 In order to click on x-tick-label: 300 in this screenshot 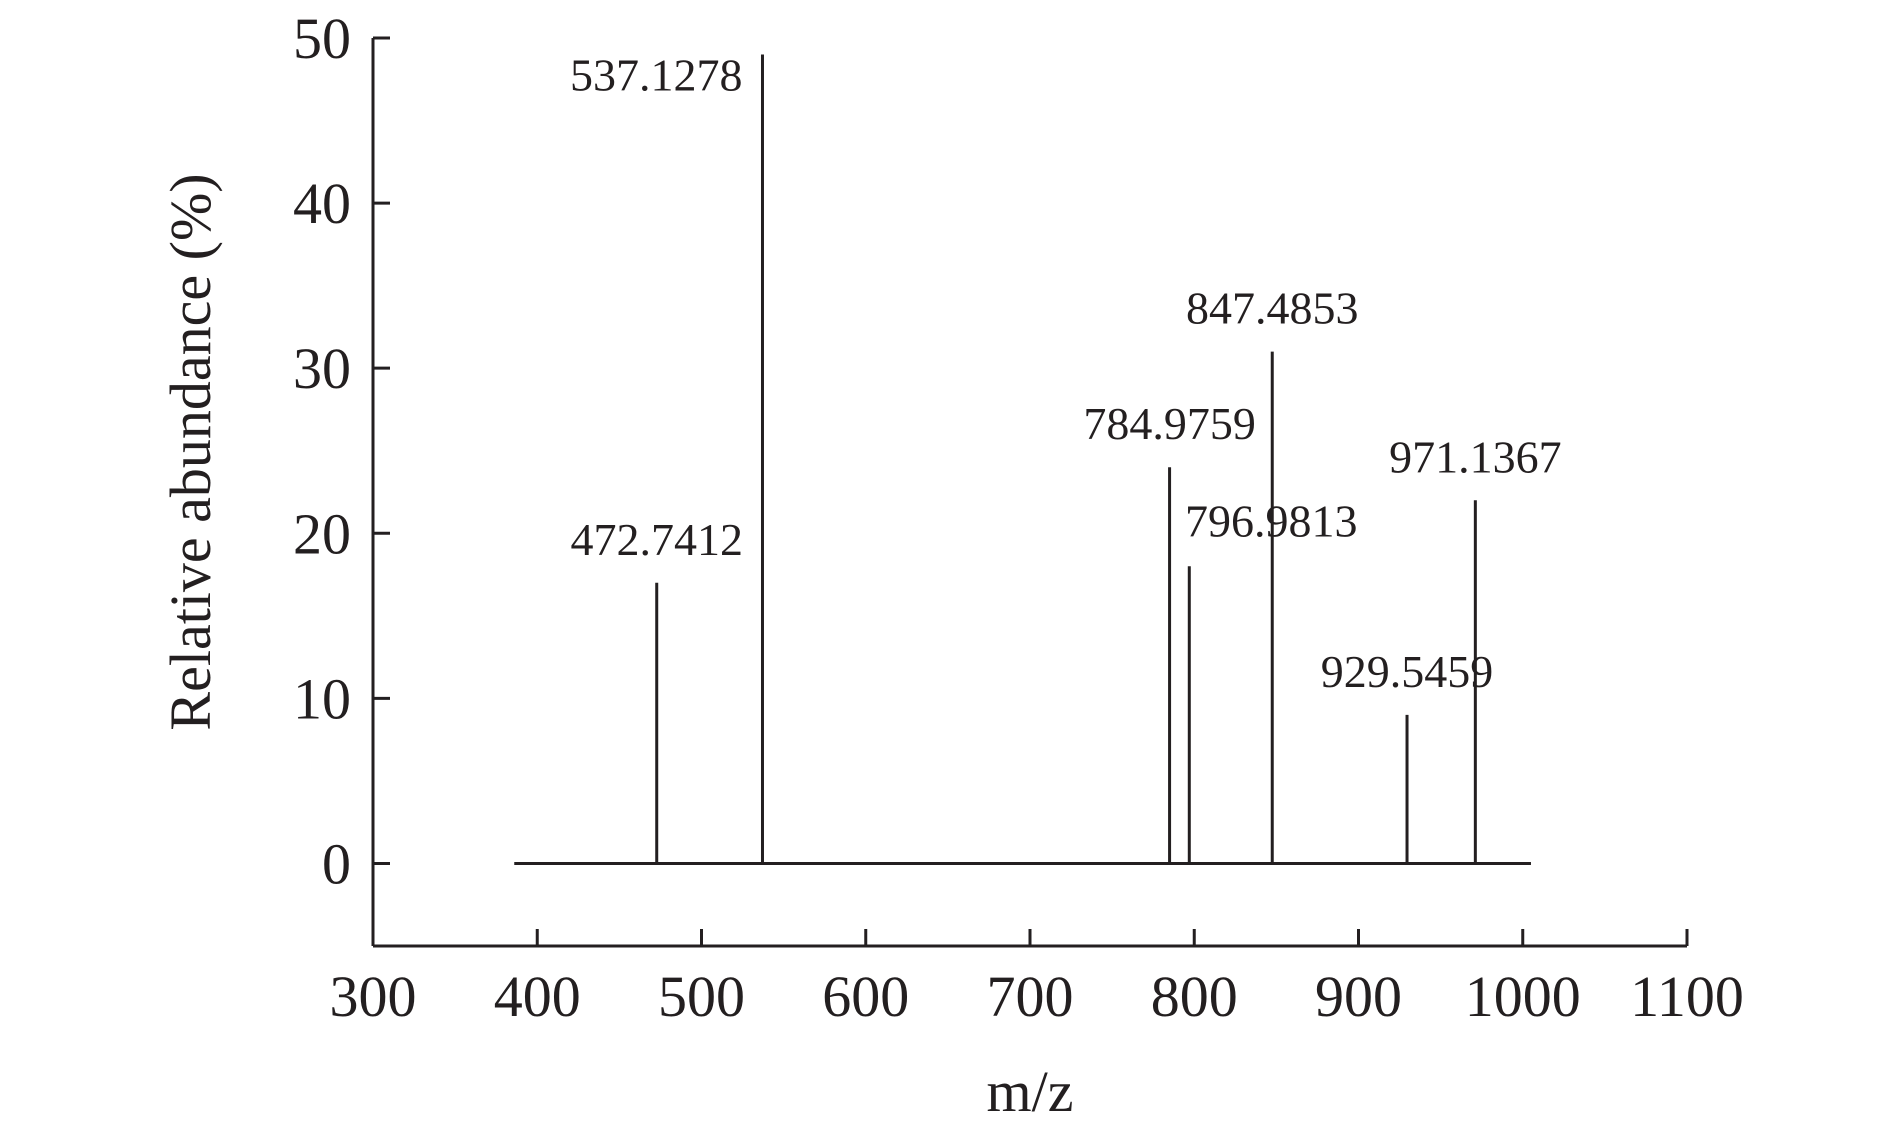, I will do `click(373, 996)`.